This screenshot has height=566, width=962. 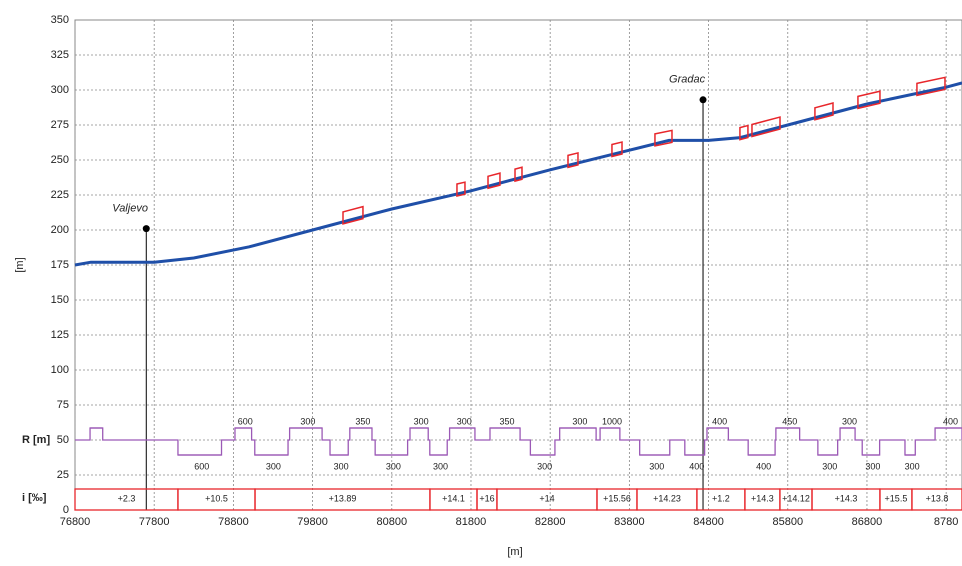 What do you see at coordinates (216, 498) in the screenshot?
I see `gradient-label: +10.5` at bounding box center [216, 498].